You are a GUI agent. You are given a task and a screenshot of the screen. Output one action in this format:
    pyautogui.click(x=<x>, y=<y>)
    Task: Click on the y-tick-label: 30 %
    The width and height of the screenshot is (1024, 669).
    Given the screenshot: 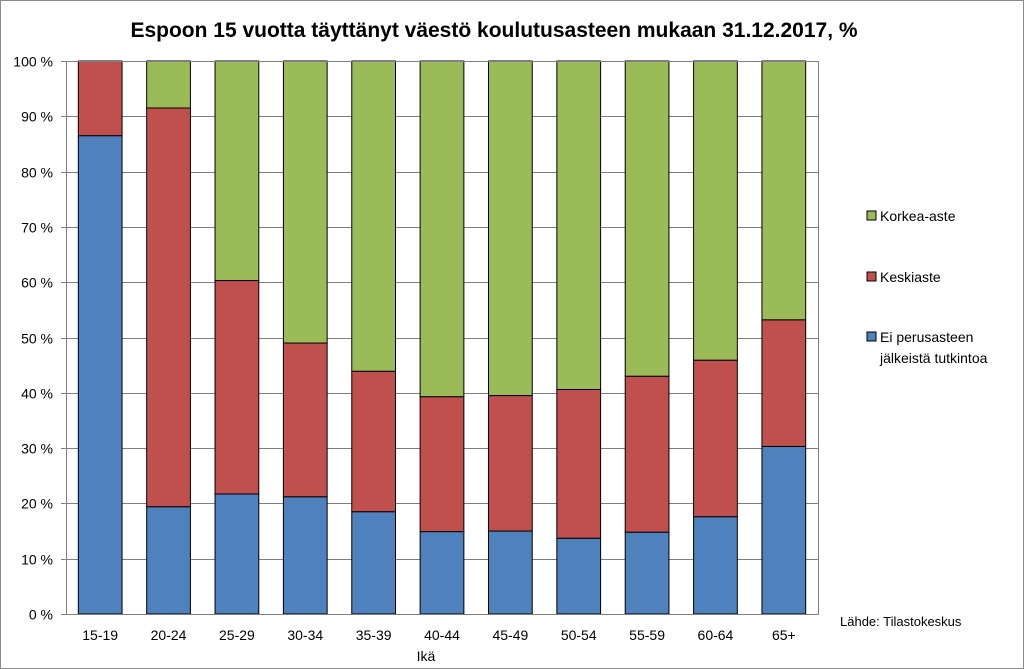 What is the action you would take?
    pyautogui.click(x=37, y=449)
    